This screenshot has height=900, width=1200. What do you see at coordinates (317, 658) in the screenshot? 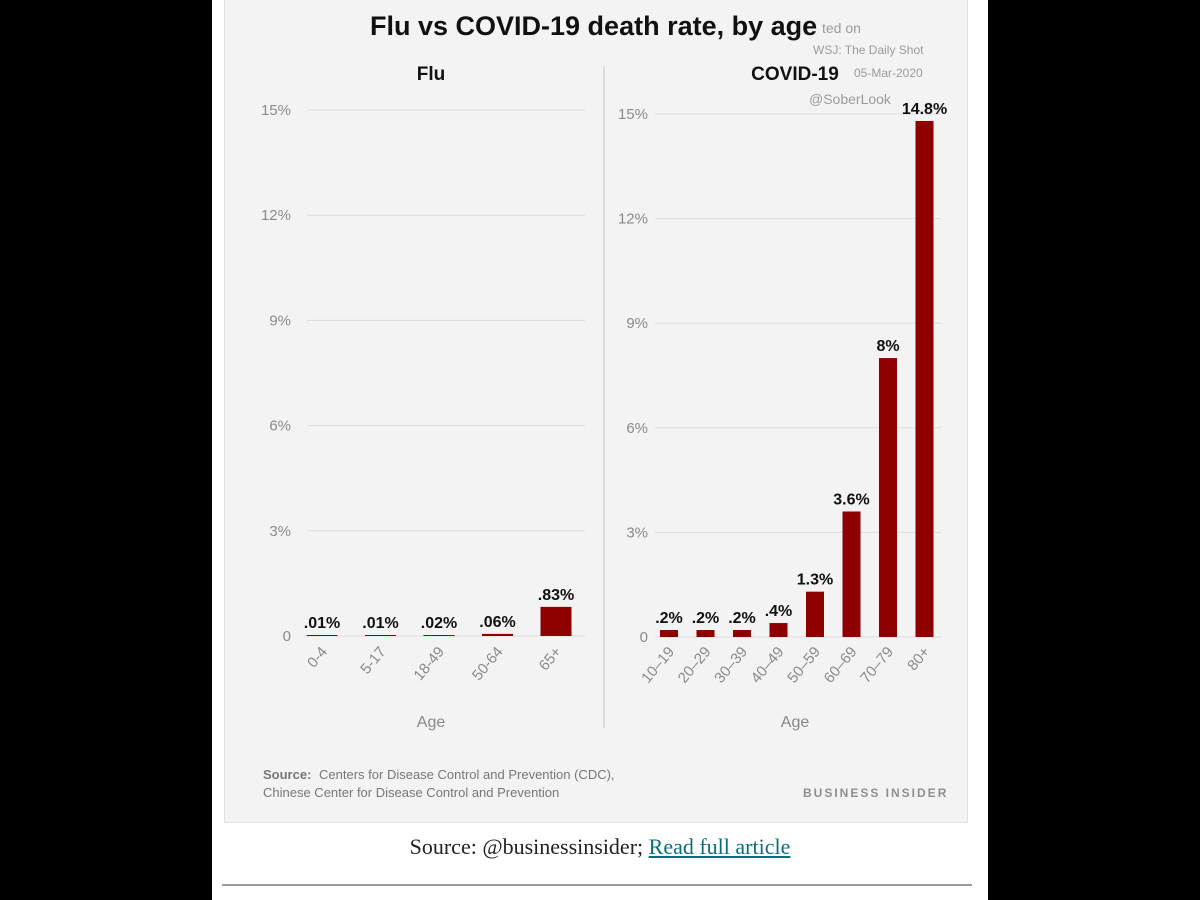
I see `x-tick-label: 0-4` at bounding box center [317, 658].